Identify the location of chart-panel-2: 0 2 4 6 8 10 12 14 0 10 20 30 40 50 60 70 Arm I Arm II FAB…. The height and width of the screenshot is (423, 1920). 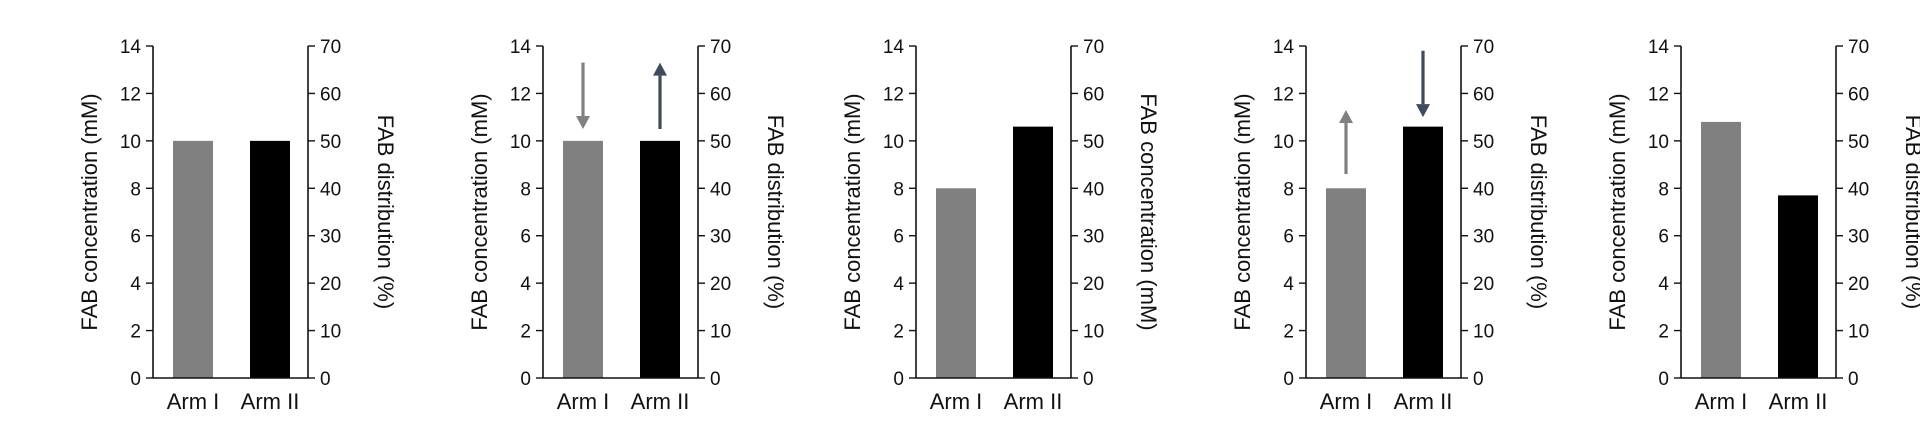
(627, 225).